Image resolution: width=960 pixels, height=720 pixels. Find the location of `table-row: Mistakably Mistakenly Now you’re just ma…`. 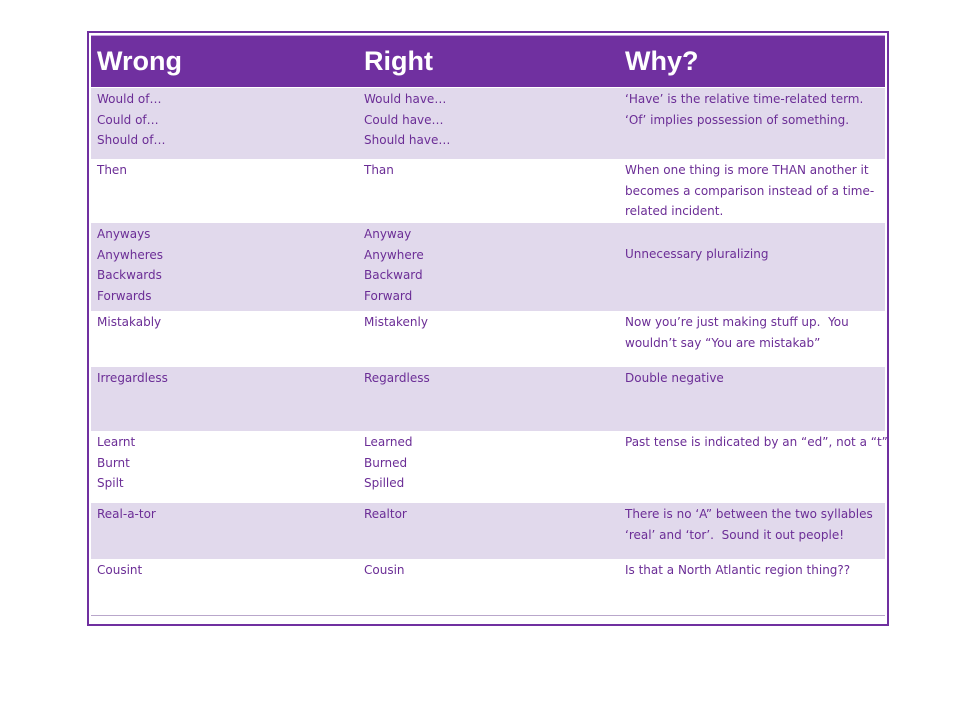

table-row: Mistakably Mistakenly Now you’re just ma… is located at coordinates (488, 339).